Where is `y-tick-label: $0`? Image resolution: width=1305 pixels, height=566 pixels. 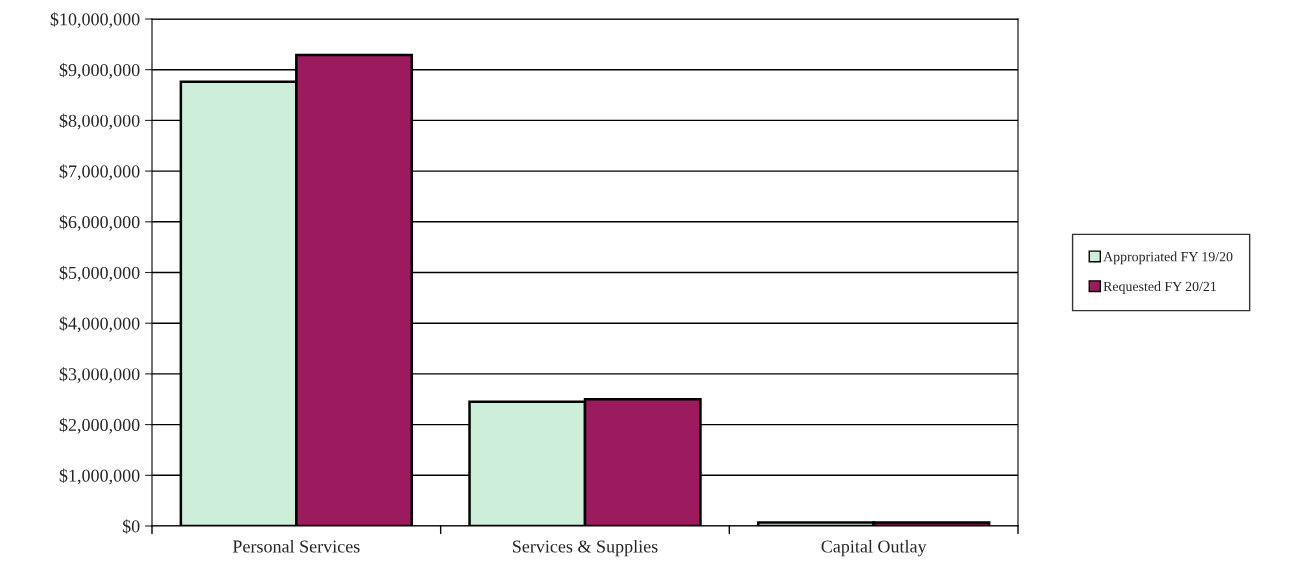 y-tick-label: $0 is located at coordinates (131, 526).